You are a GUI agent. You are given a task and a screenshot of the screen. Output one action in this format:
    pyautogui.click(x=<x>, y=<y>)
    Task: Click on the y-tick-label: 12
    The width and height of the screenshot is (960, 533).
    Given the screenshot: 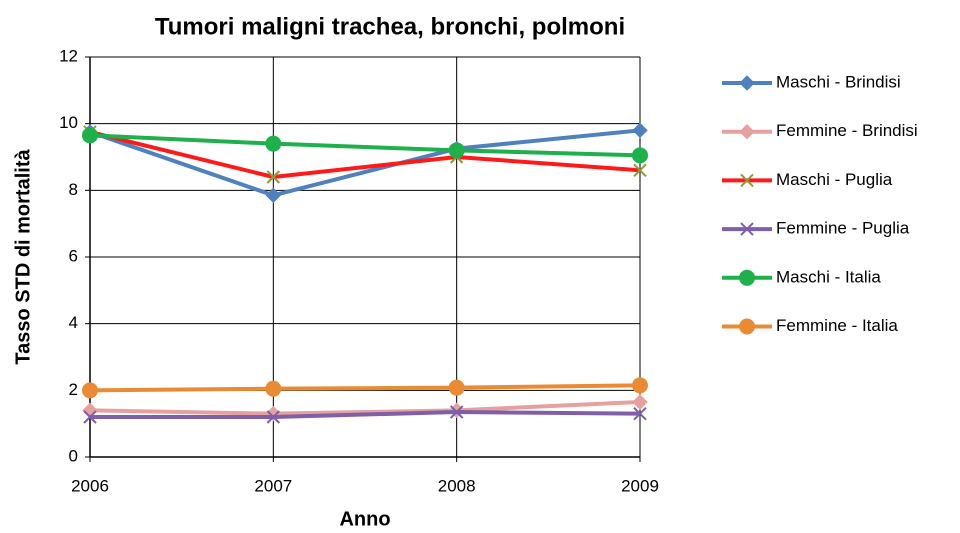 What is the action you would take?
    pyautogui.click(x=68, y=55)
    